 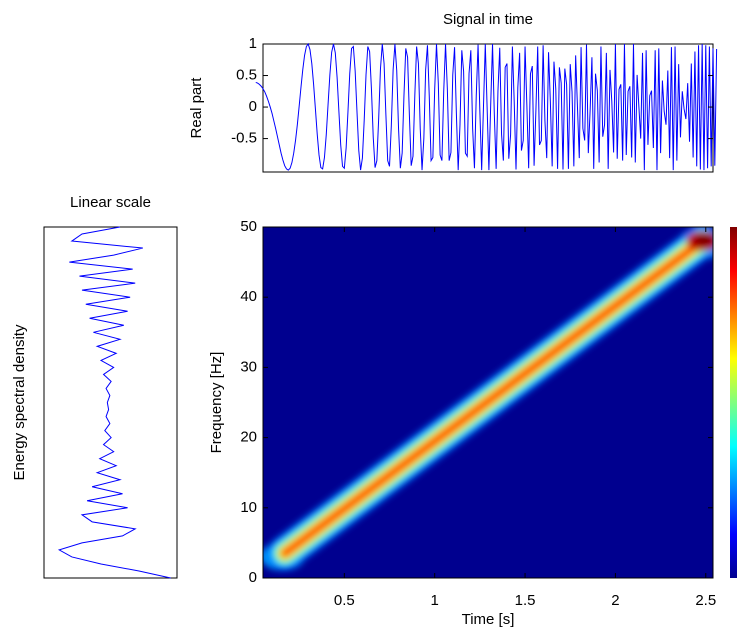 What do you see at coordinates (253, 43) in the screenshot?
I see `y-tick-label: 1` at bounding box center [253, 43].